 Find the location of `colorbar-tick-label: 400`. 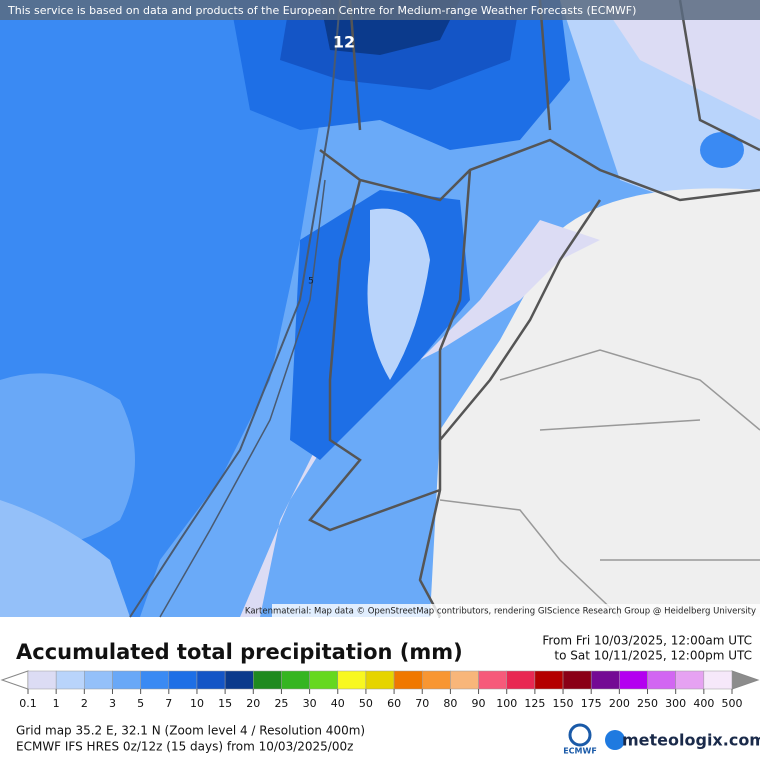

colorbar-tick-label: 400 is located at coordinates (703, 703).